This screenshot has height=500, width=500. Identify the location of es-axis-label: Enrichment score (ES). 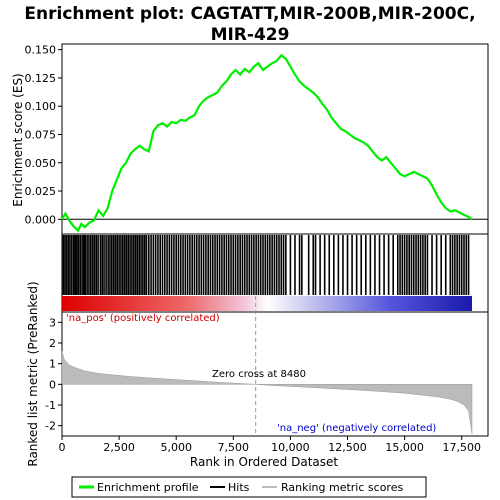
(18, 139).